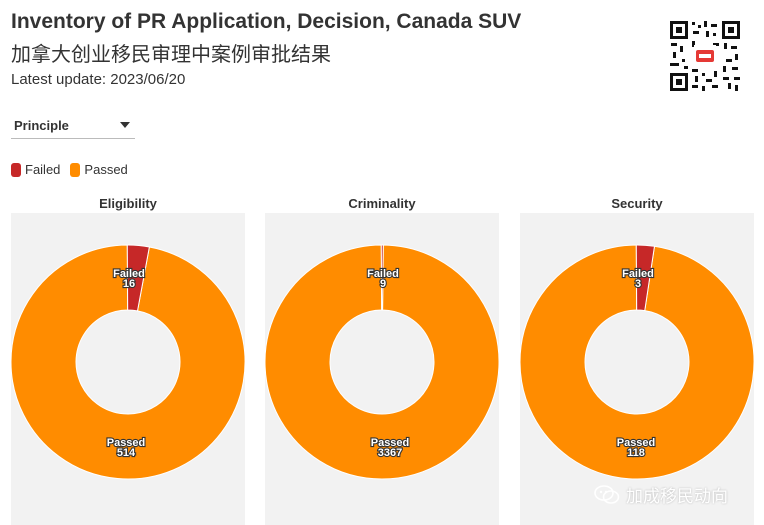 The height and width of the screenshot is (525, 764). Describe the element at coordinates (16, 169) in the screenshot. I see `legend-swatch-failed` at that location.